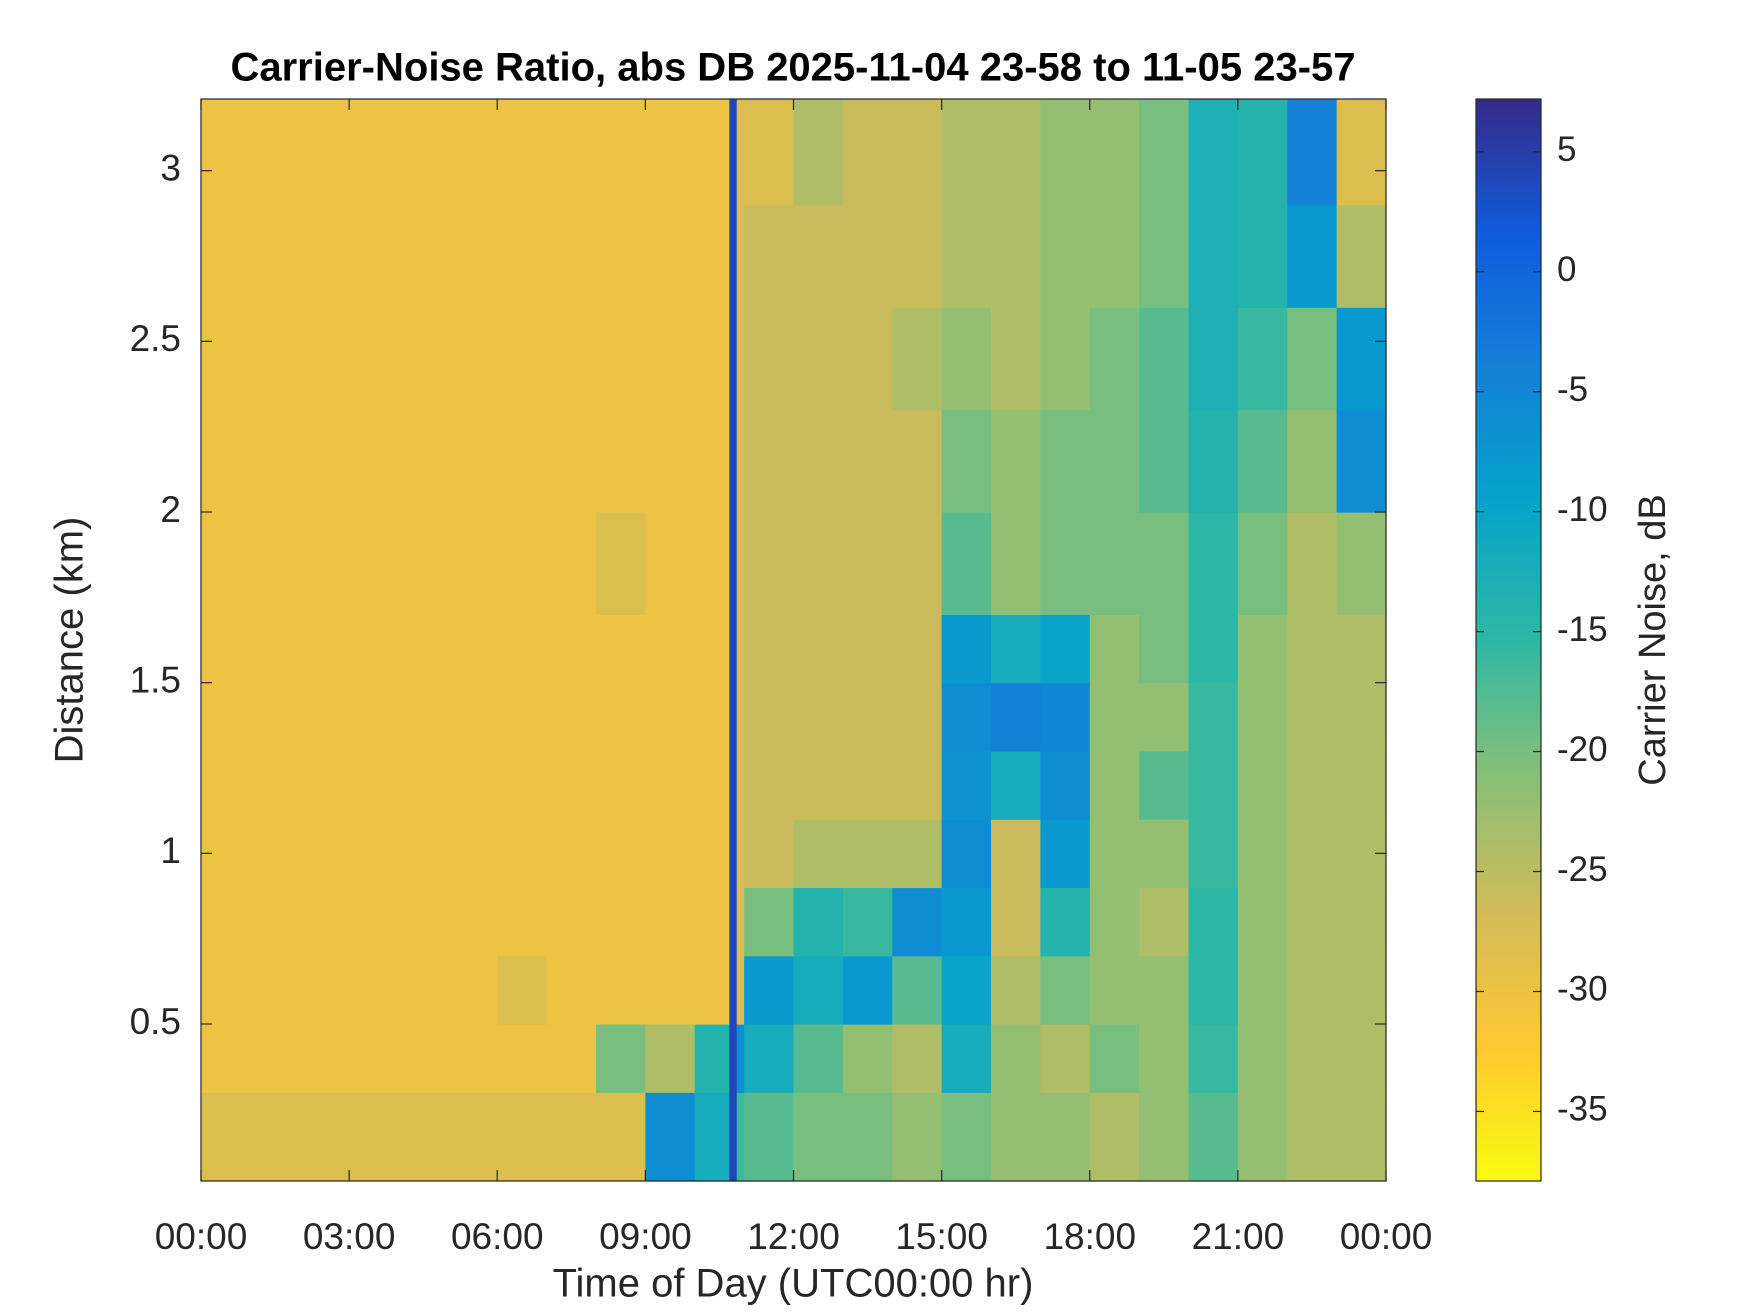 The image size is (1750, 1313). Describe the element at coordinates (155, 1021) in the screenshot. I see `y-tick-label: 0.5` at that location.